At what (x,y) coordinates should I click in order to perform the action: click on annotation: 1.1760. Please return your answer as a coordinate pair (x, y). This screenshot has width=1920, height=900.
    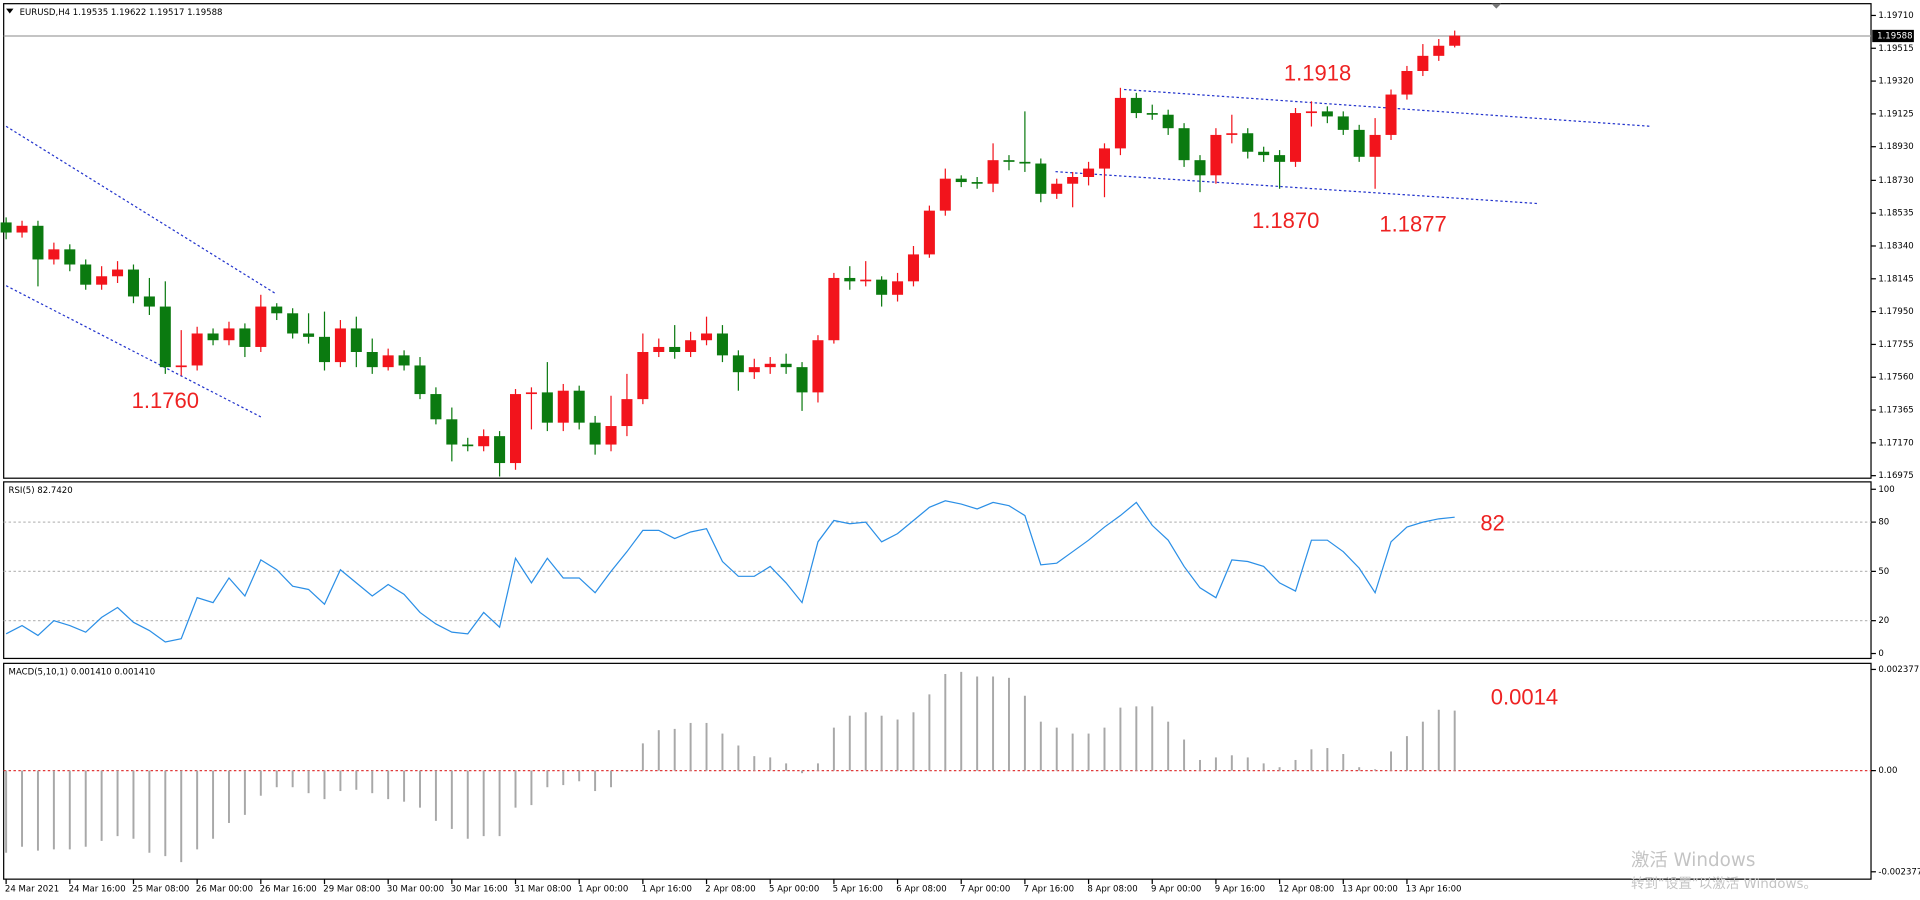
    Looking at the image, I should click on (165, 400).